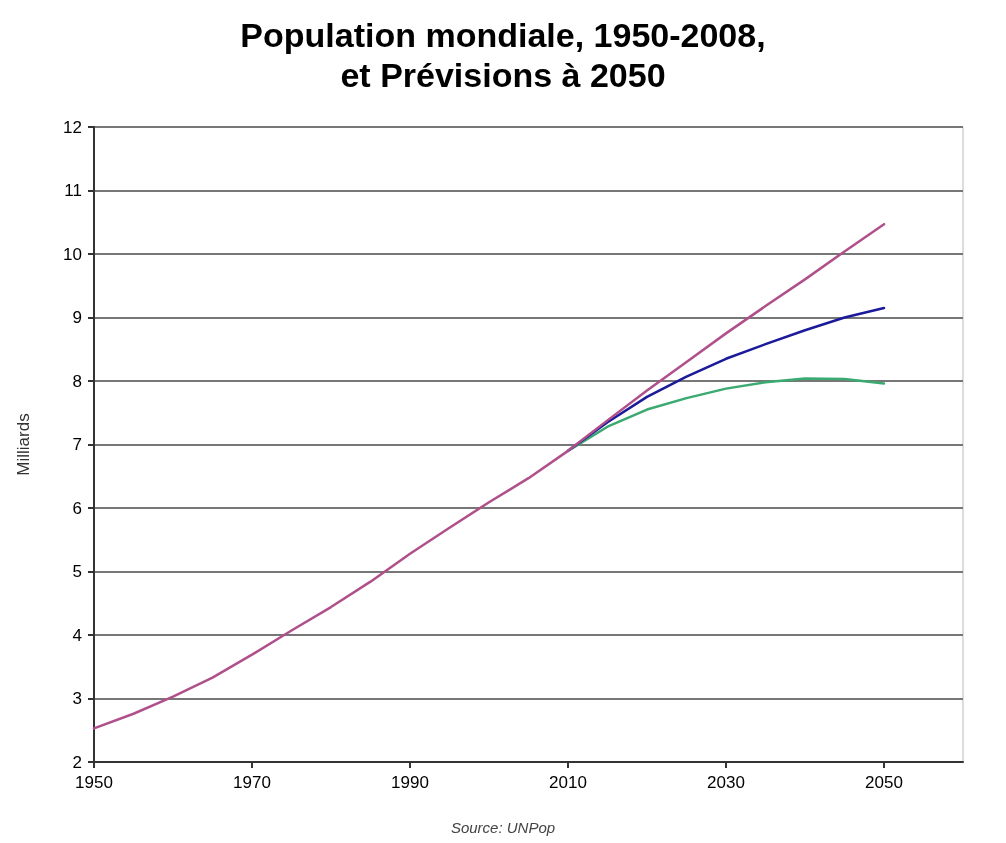 This screenshot has width=1006, height=843. I want to click on y-tick-label: 10, so click(72, 254).